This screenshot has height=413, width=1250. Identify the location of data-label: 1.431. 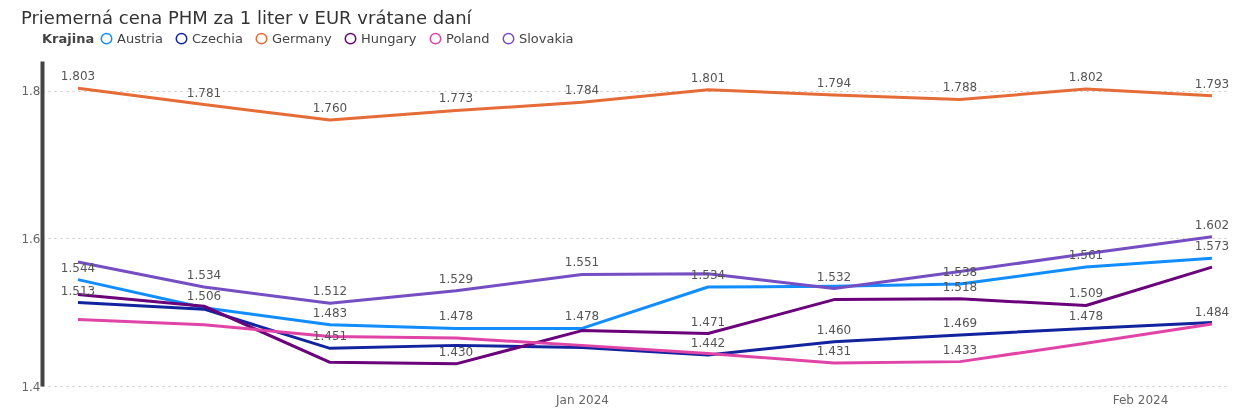
(834, 351).